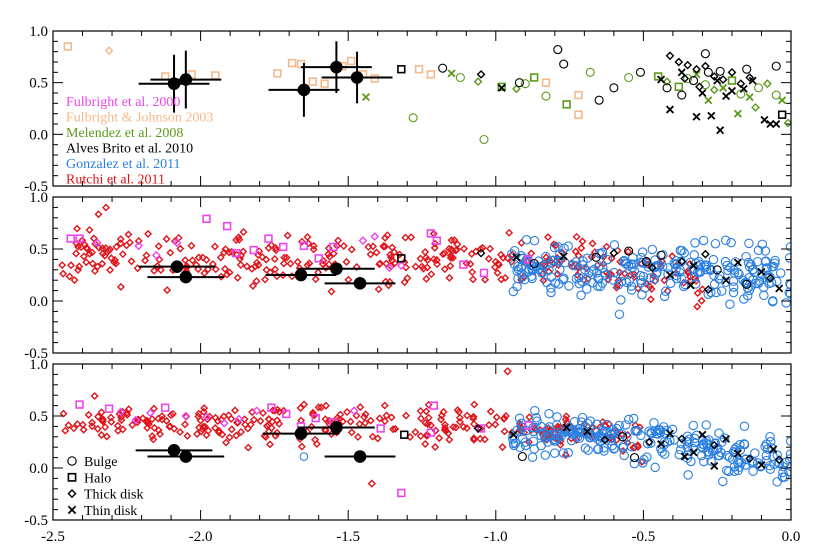  What do you see at coordinates (791, 537) in the screenshot?
I see `x-tick-label: 0.0` at bounding box center [791, 537].